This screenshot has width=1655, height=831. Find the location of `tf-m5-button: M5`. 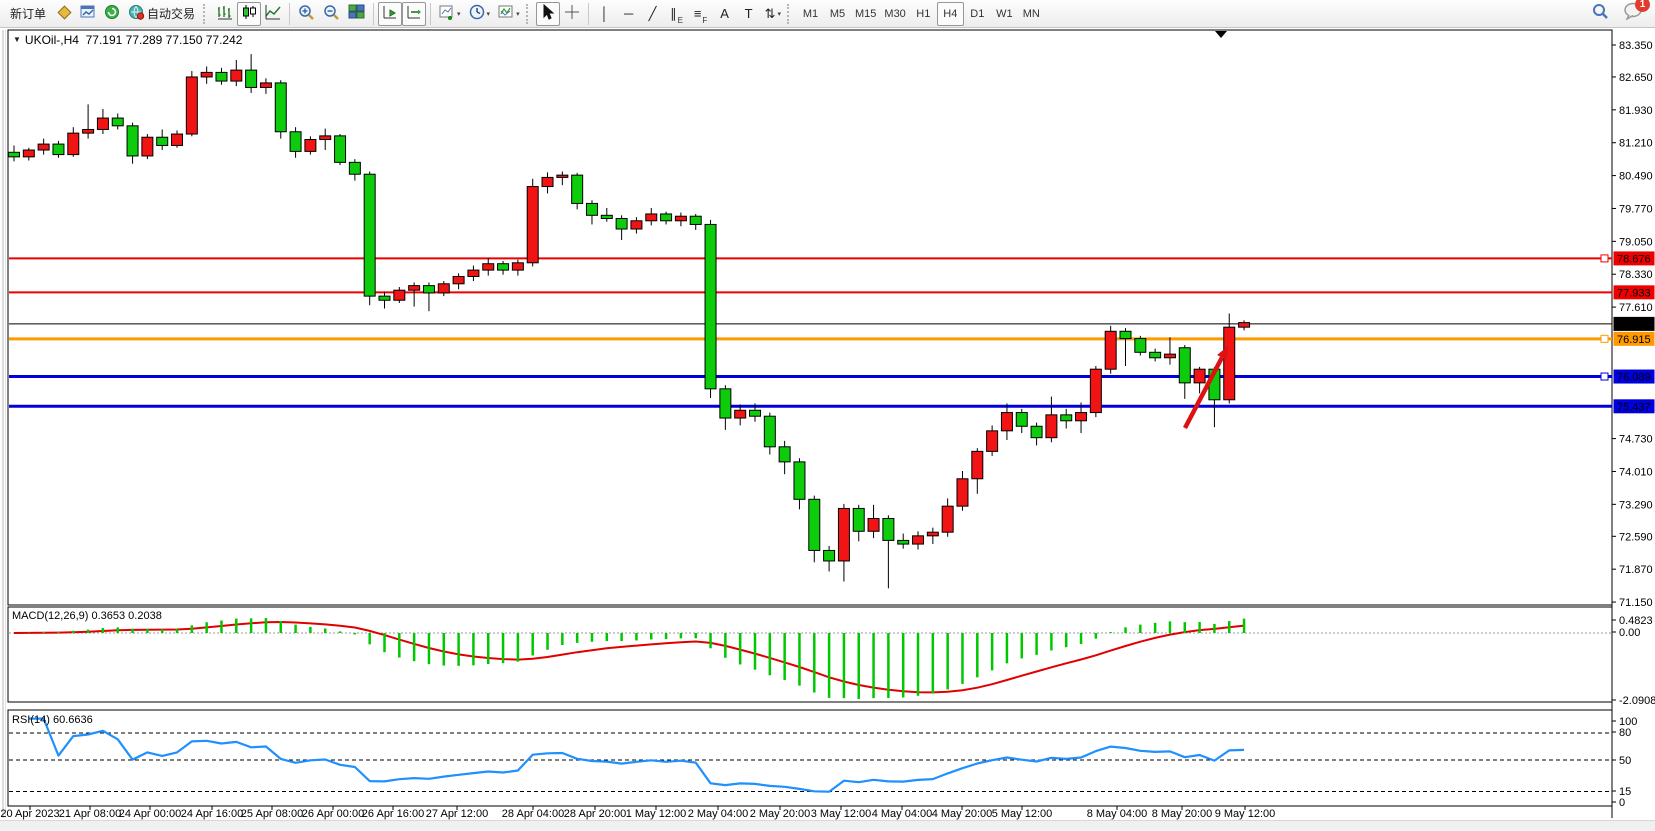

tf-m5-button: M5 is located at coordinates (837, 14).